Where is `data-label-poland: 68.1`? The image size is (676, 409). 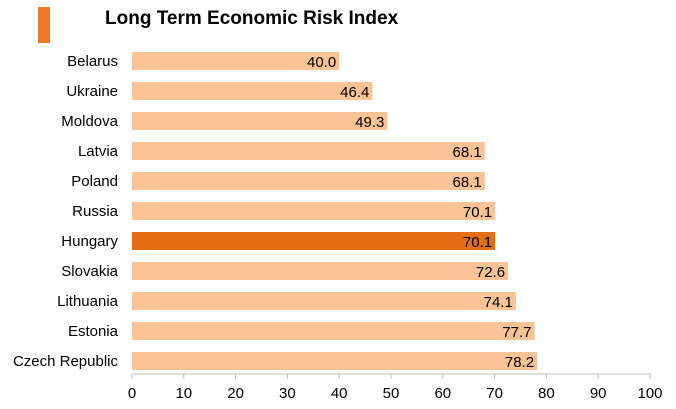 data-label-poland: 68.1 is located at coordinates (467, 182).